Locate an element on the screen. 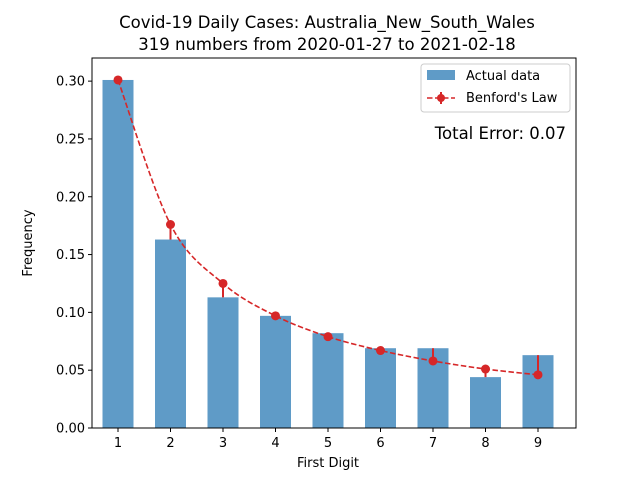 This screenshot has height=480, width=640. y-axis-label: Frequency is located at coordinates (28, 242).